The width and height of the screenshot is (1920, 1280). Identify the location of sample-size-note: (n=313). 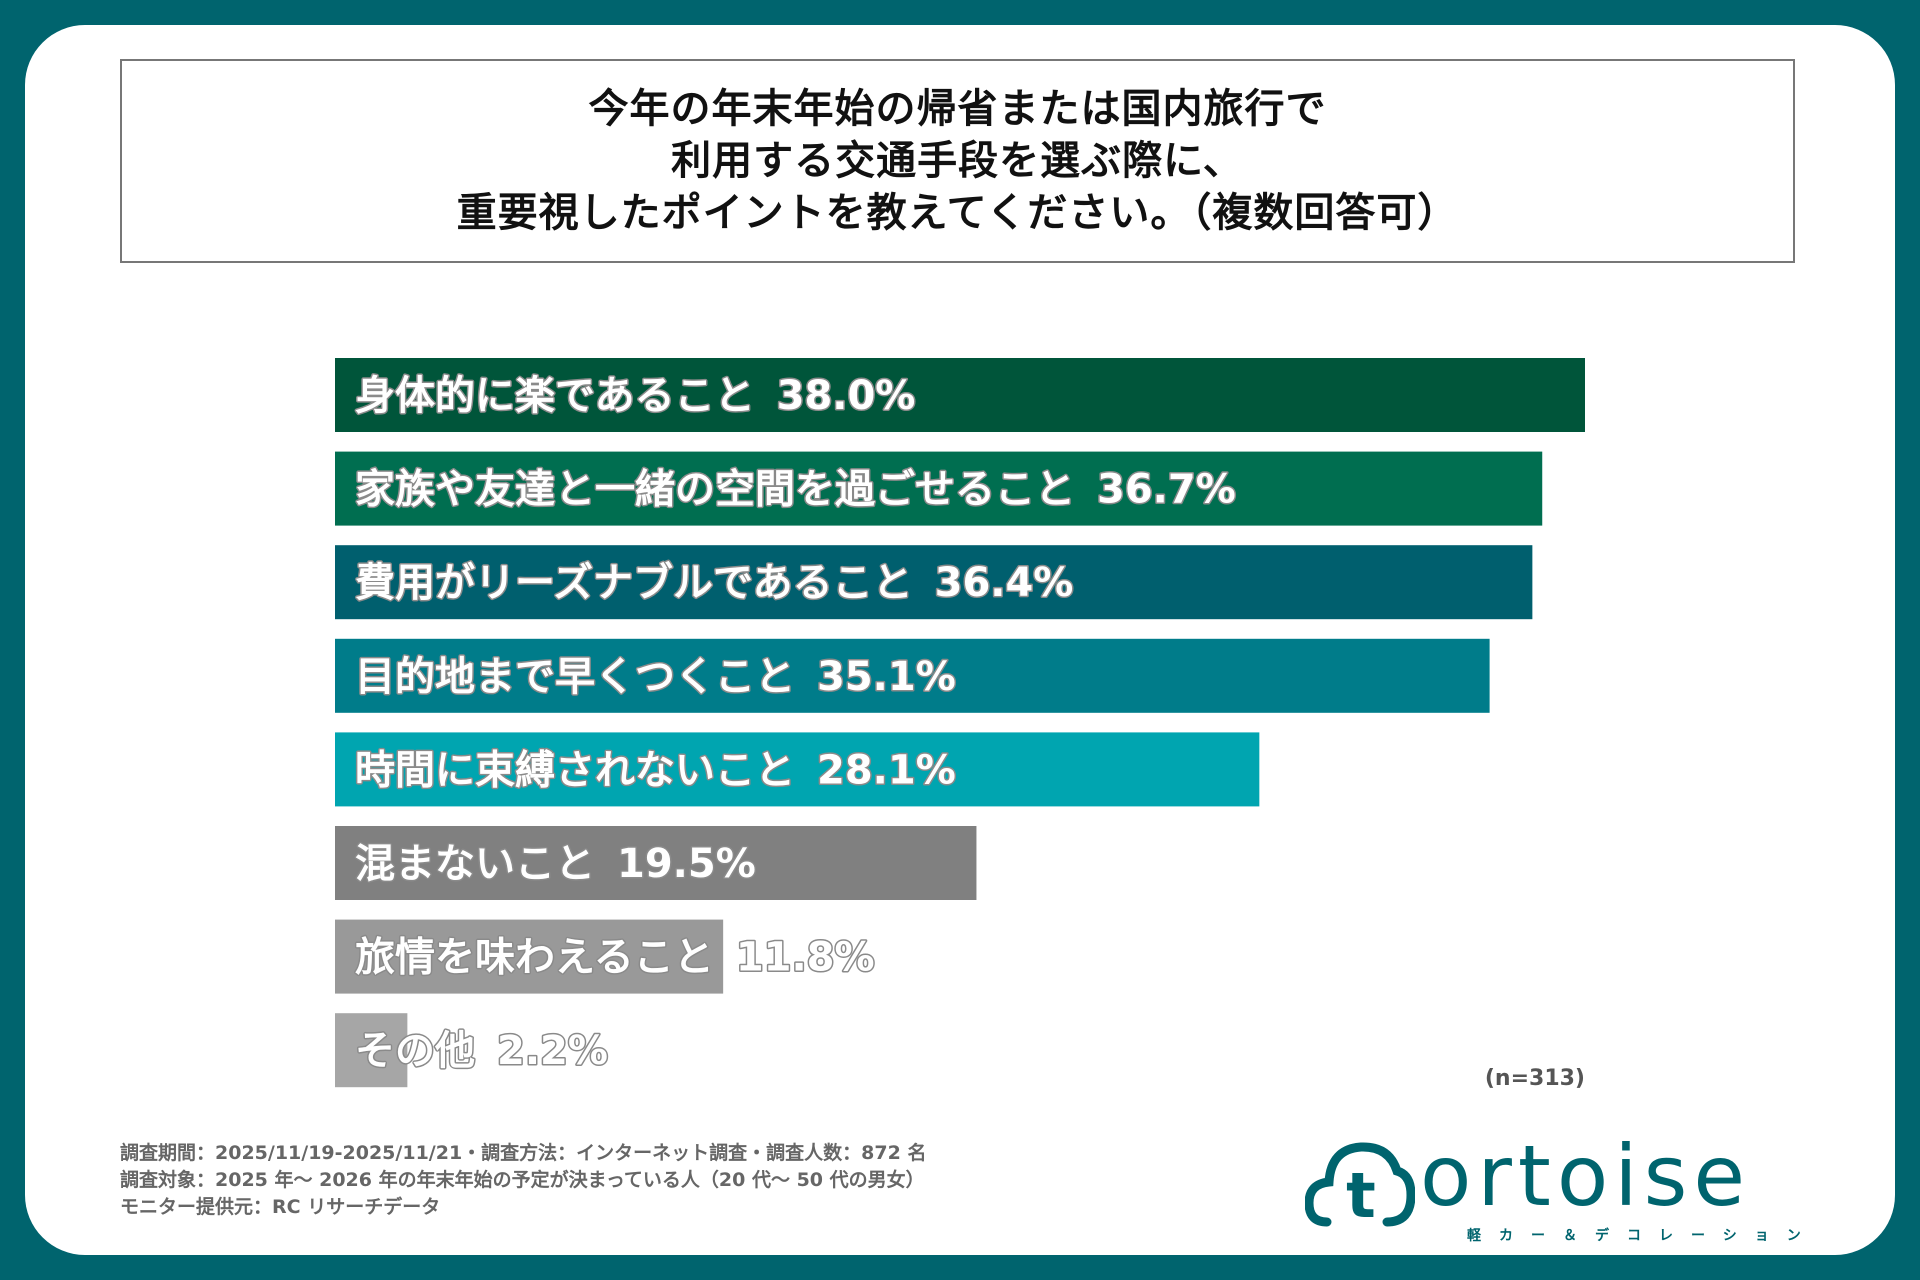
(1535, 1078).